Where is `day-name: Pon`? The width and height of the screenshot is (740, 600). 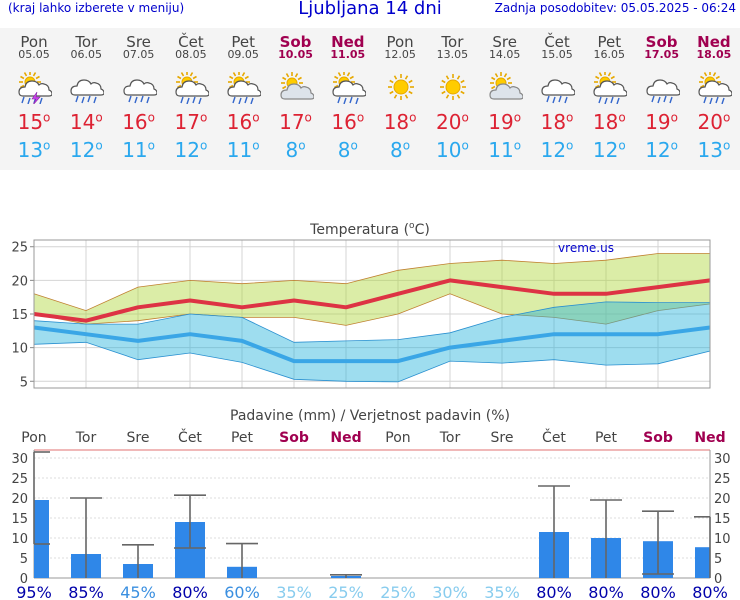 day-name: Pon is located at coordinates (34, 42).